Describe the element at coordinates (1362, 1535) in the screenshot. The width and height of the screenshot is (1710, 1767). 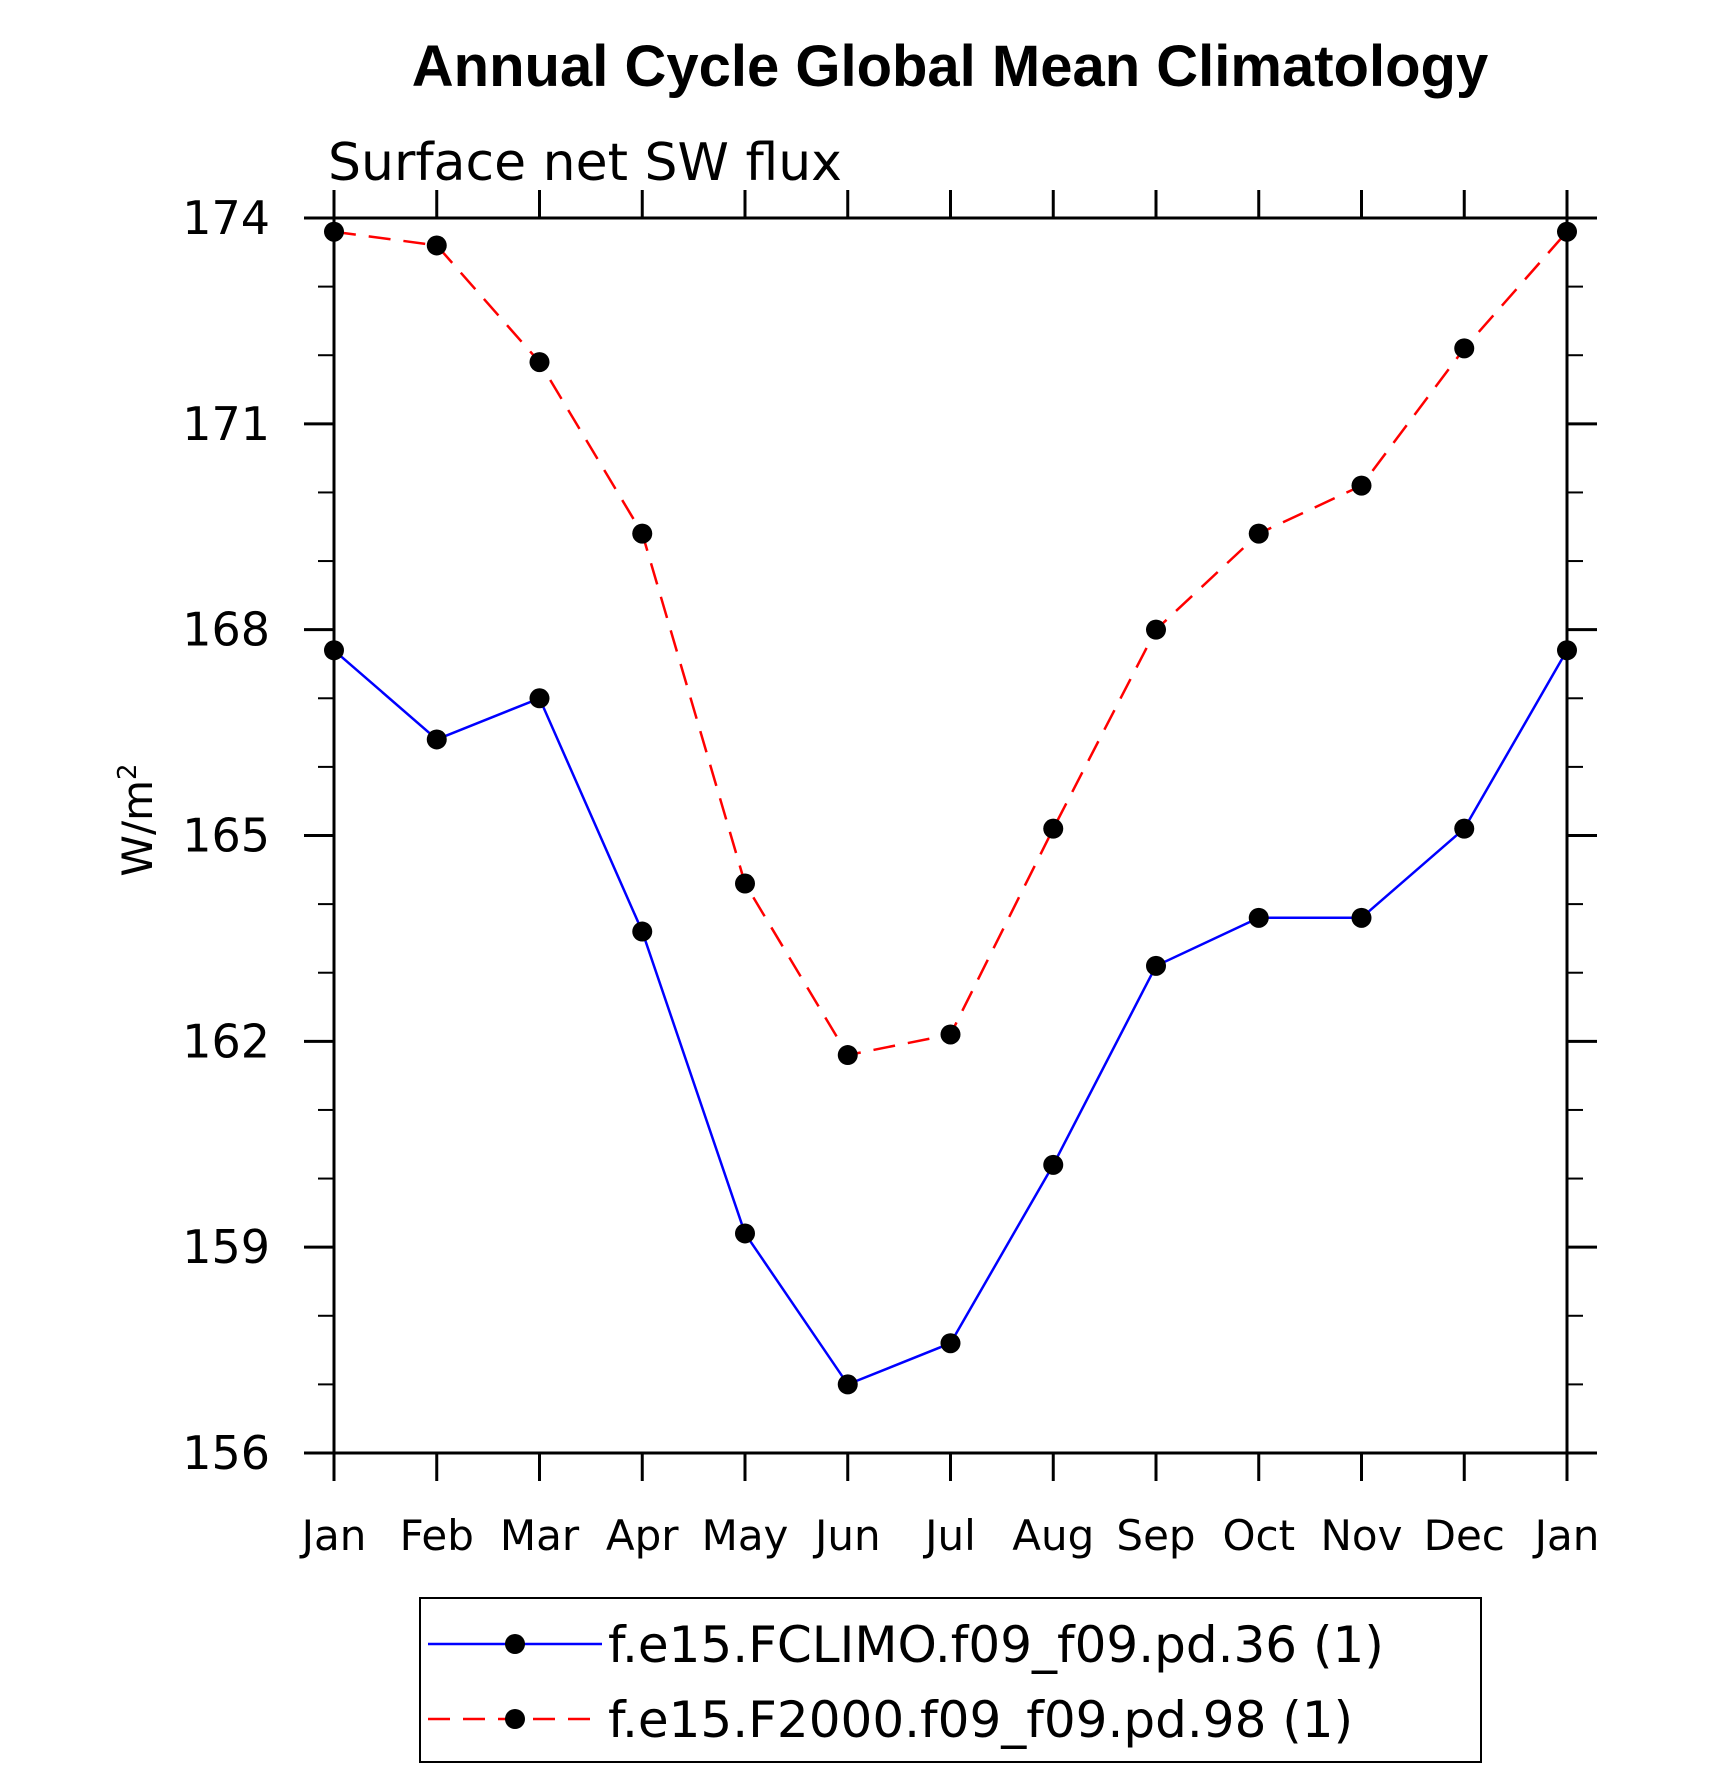
I see `x-tick-label: Nov` at that location.